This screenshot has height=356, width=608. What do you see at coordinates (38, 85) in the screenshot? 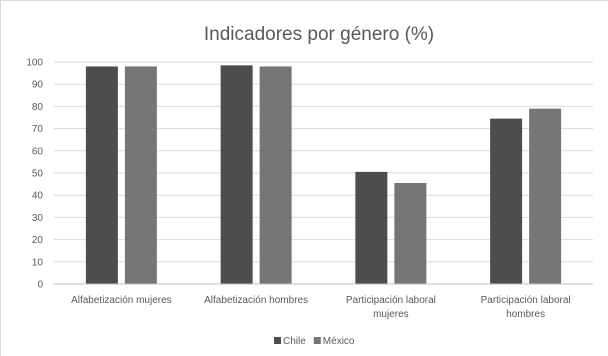
I see `y-tick-label: 90` at bounding box center [38, 85].